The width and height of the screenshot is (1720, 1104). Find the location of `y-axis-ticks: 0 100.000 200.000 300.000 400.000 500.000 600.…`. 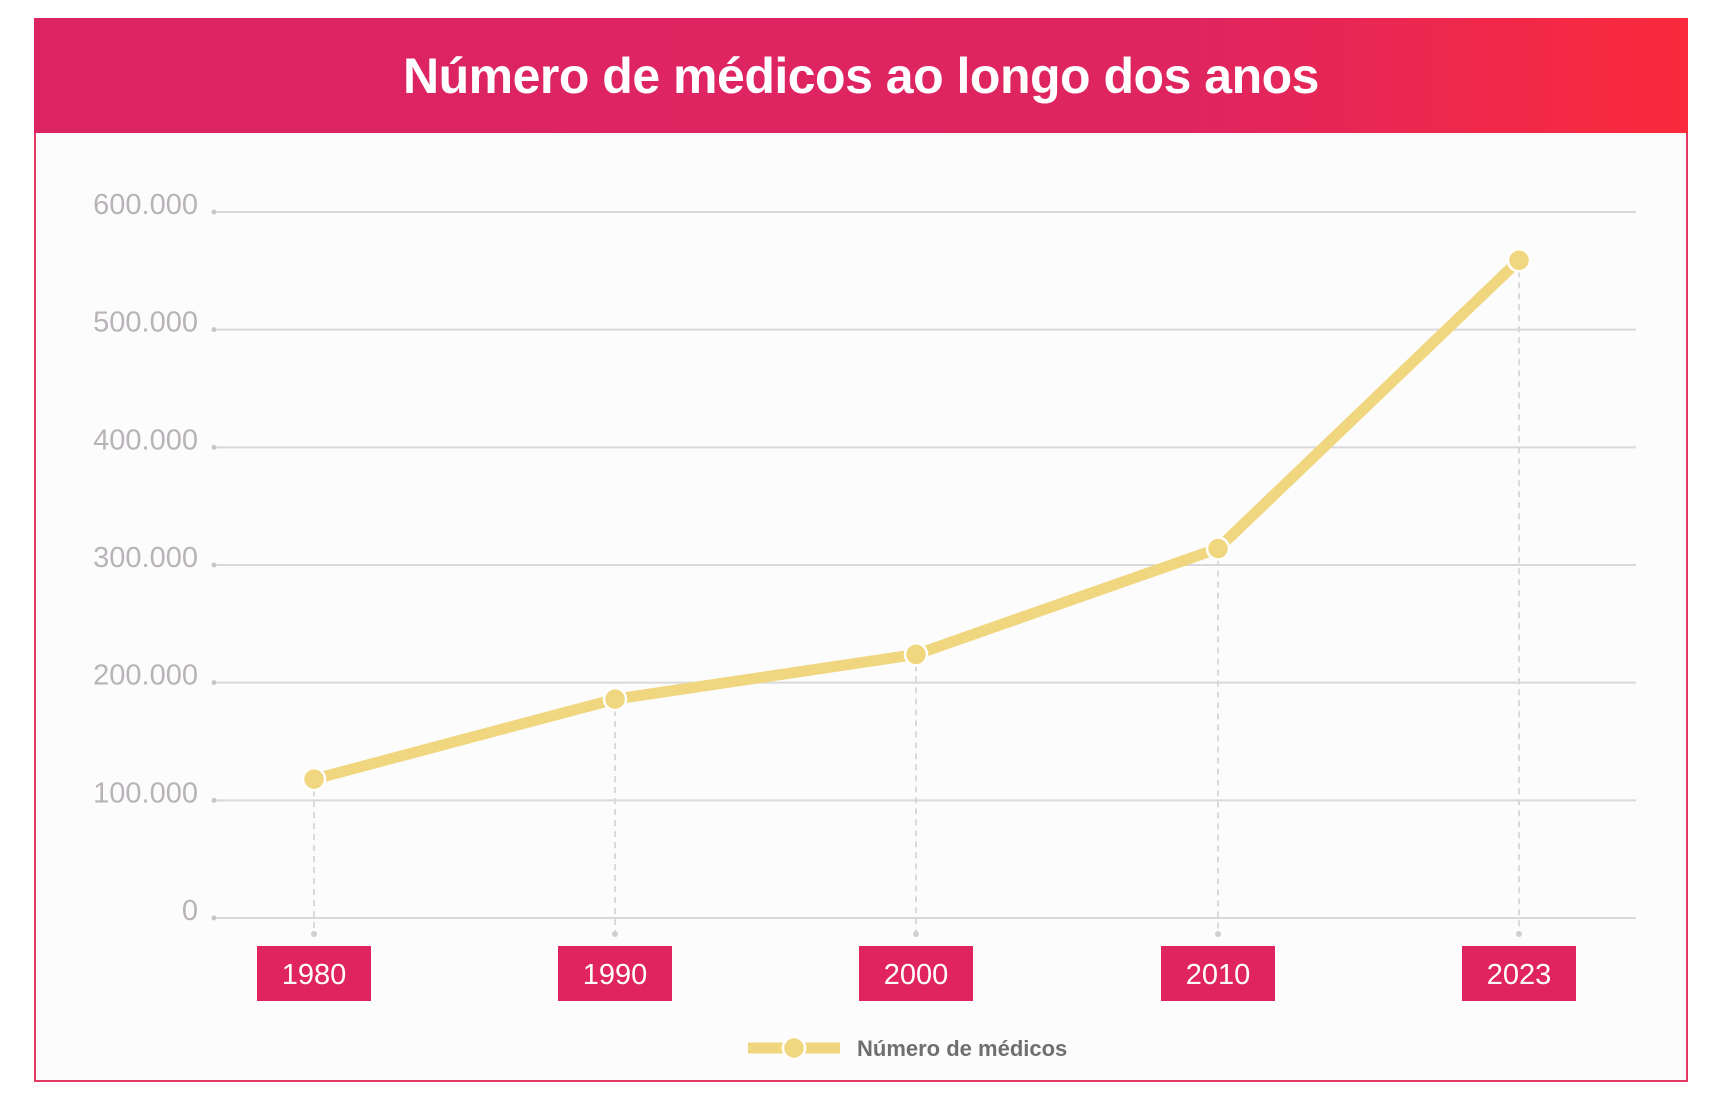

y-axis-ticks: 0 100.000 200.000 300.000 400.000 500.000 600.… is located at coordinates (145, 558).